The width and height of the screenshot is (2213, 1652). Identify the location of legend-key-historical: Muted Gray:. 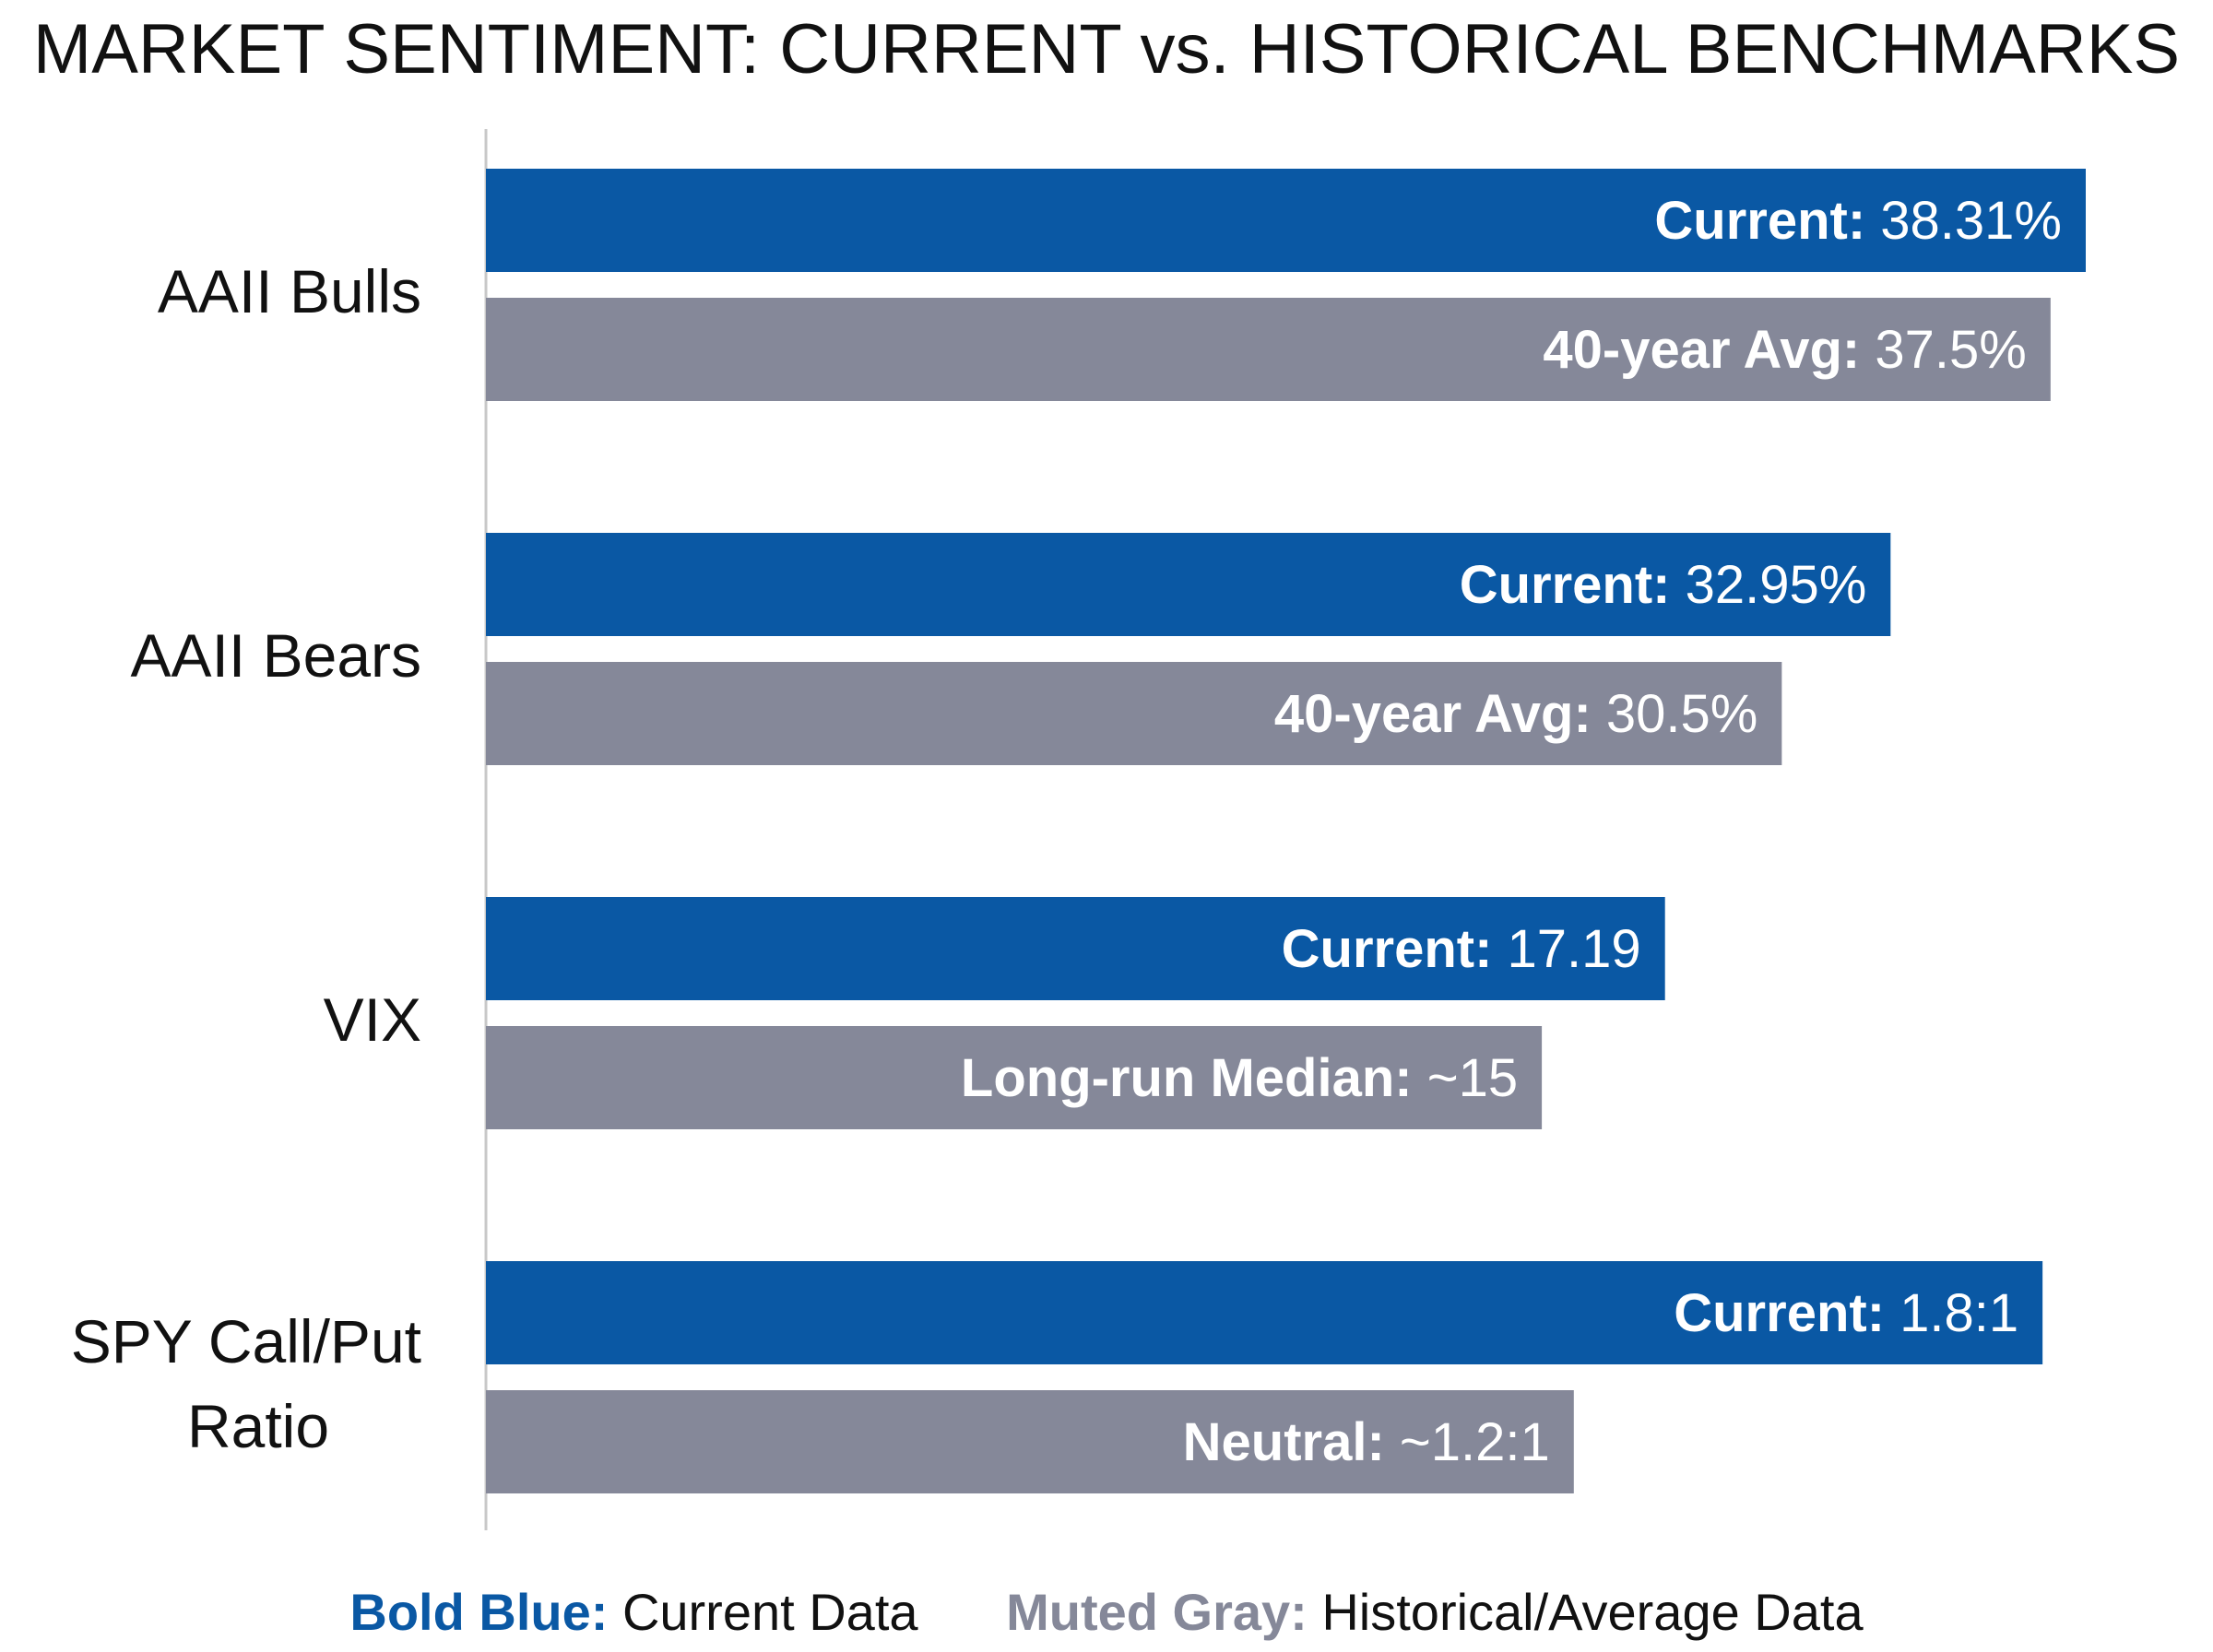
(1157, 1612).